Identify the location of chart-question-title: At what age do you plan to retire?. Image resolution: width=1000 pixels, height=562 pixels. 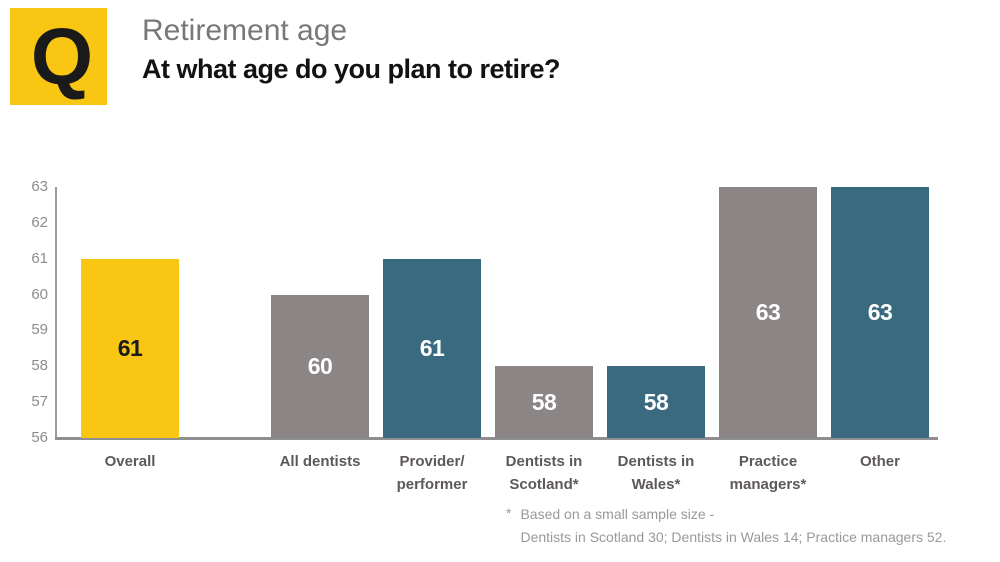
(351, 69).